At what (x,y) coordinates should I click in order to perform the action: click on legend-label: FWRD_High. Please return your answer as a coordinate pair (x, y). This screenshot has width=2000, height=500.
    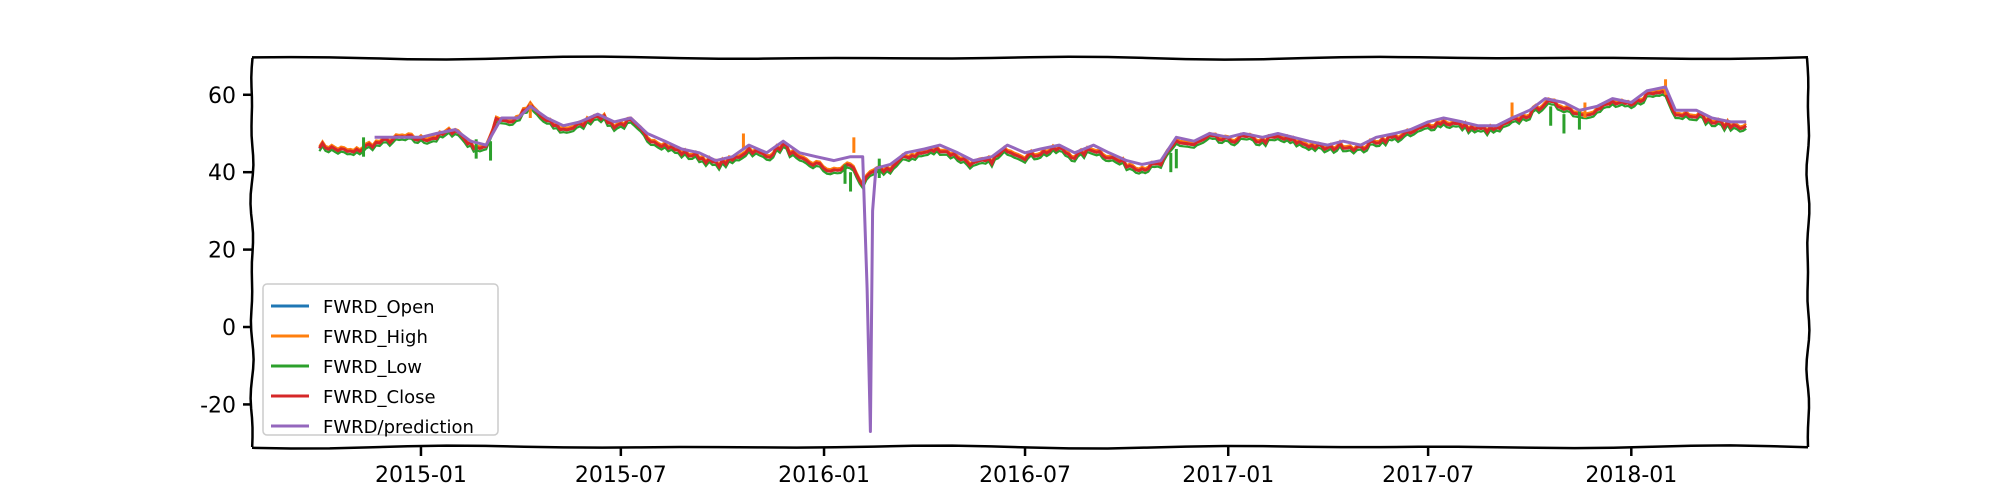
    Looking at the image, I should click on (375, 337).